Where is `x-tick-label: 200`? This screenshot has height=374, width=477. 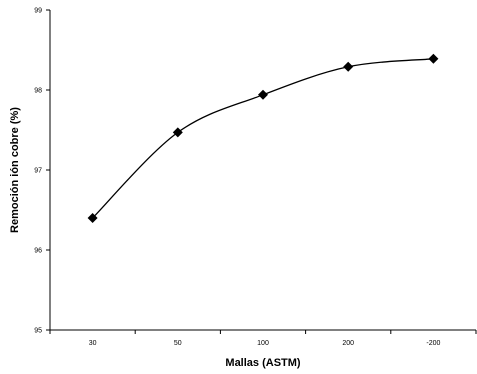
x-tick-label: 200 is located at coordinates (348, 343).